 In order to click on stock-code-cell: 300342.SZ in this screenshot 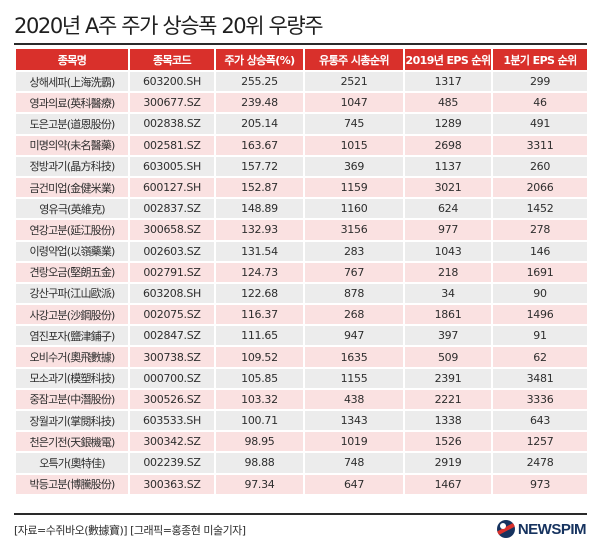, I will do `click(172, 442)`.